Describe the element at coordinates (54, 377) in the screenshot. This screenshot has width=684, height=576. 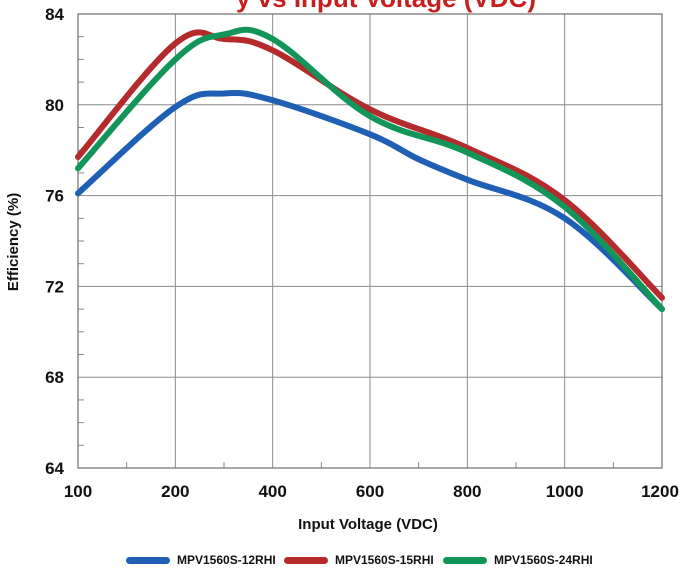
I see `y-tick-label: 68` at that location.